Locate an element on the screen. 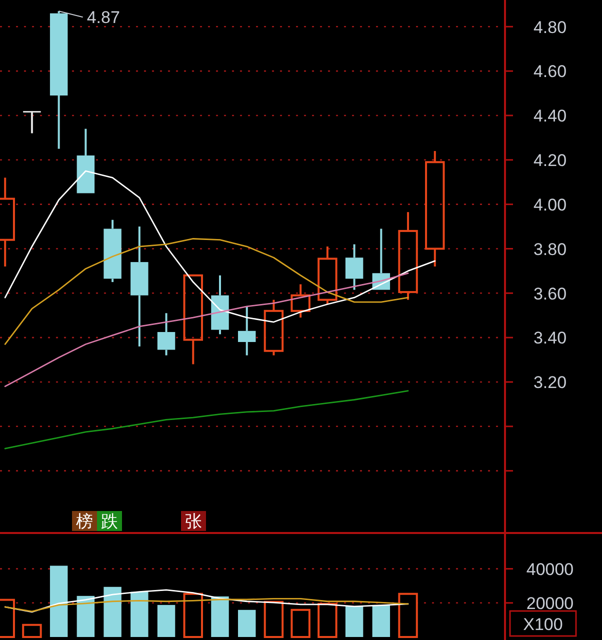  y-tick-label: 3.20 is located at coordinates (550, 382).